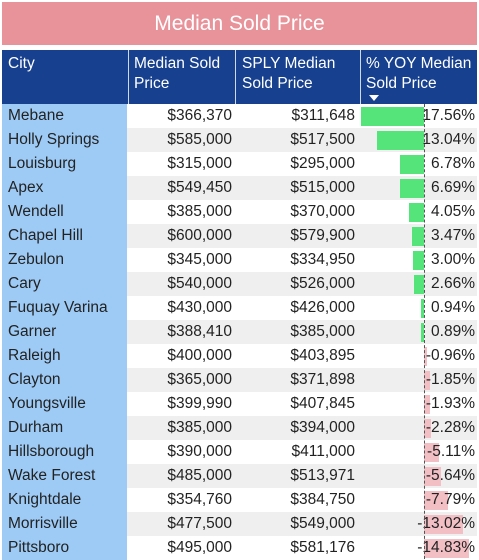 The width and height of the screenshot is (479, 560). What do you see at coordinates (64, 332) in the screenshot?
I see `city-cell: Garner` at bounding box center [64, 332].